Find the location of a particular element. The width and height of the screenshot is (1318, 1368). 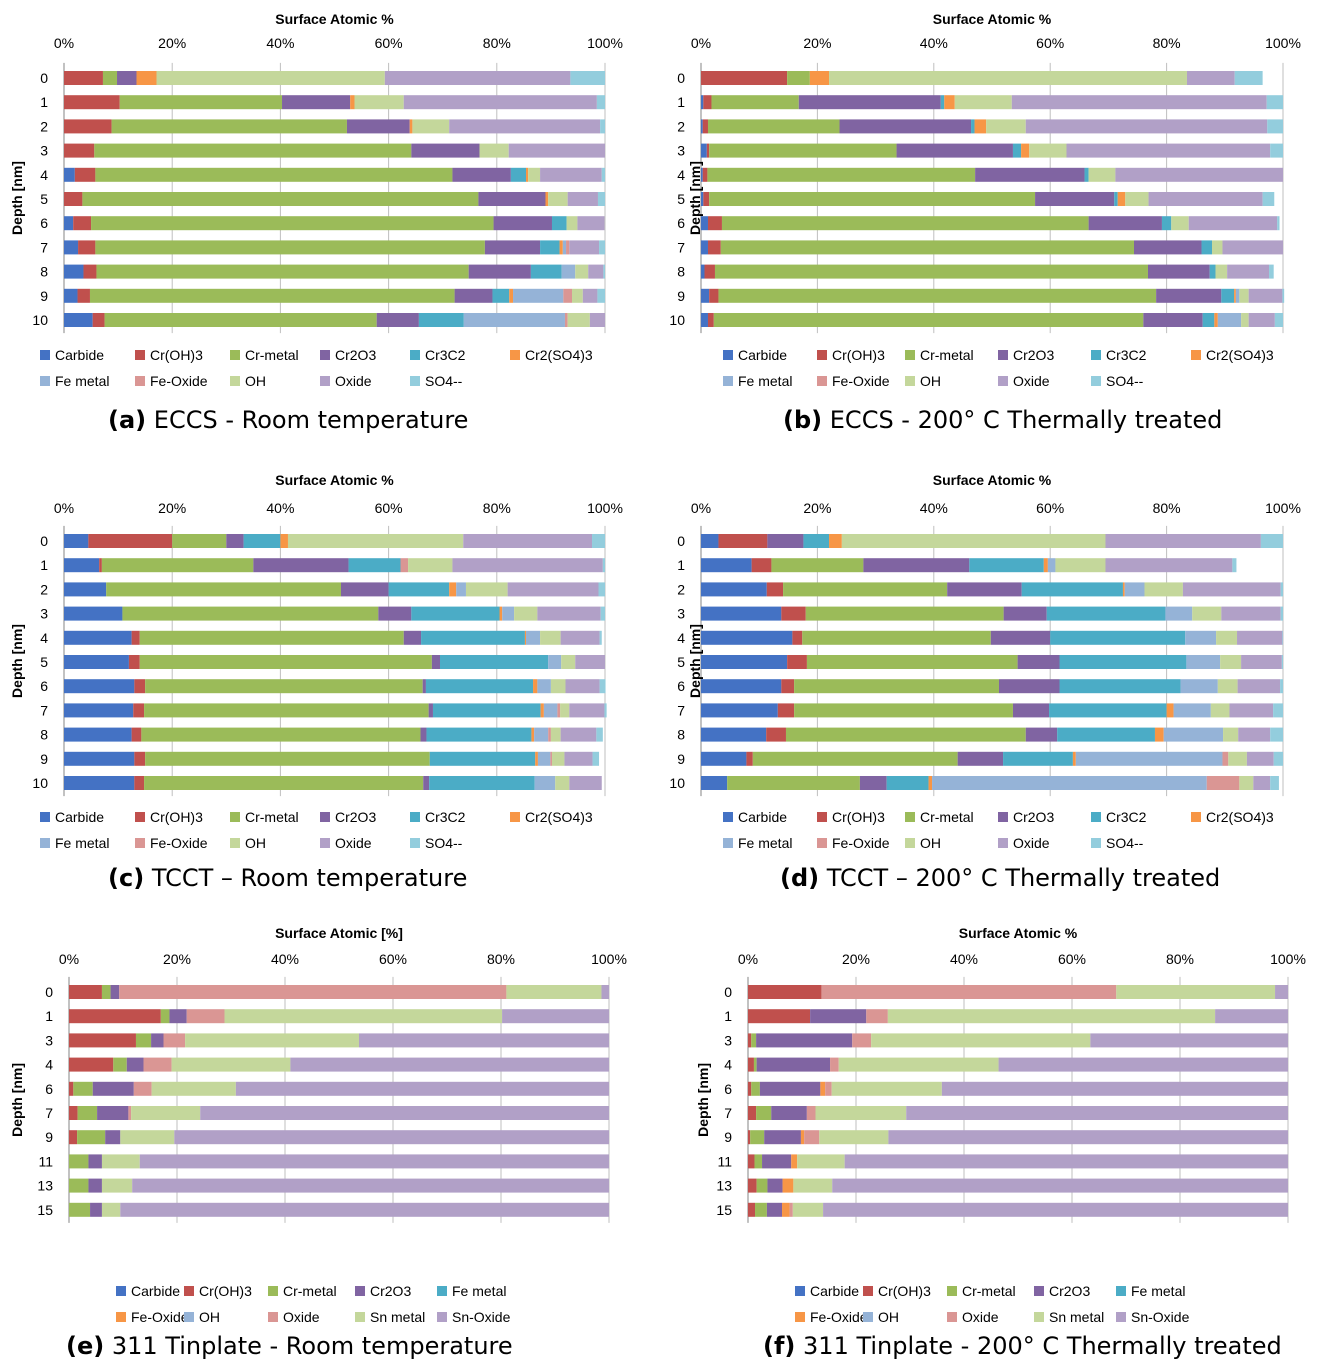

y-tick-label: 9 is located at coordinates (681, 296).